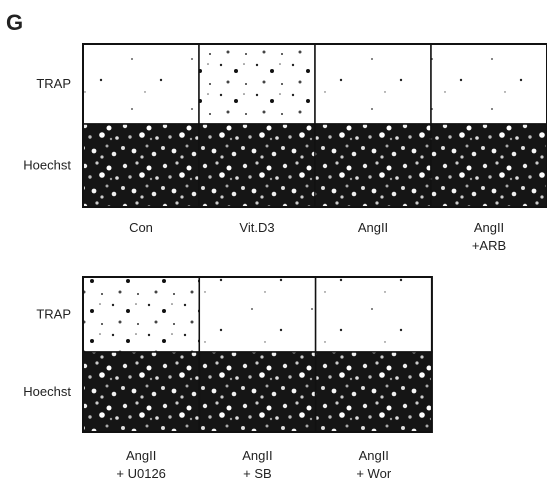 This screenshot has height=488, width=547. Describe the element at coordinates (141, 473) in the screenshot. I see `column-label: + U0126` at that location.